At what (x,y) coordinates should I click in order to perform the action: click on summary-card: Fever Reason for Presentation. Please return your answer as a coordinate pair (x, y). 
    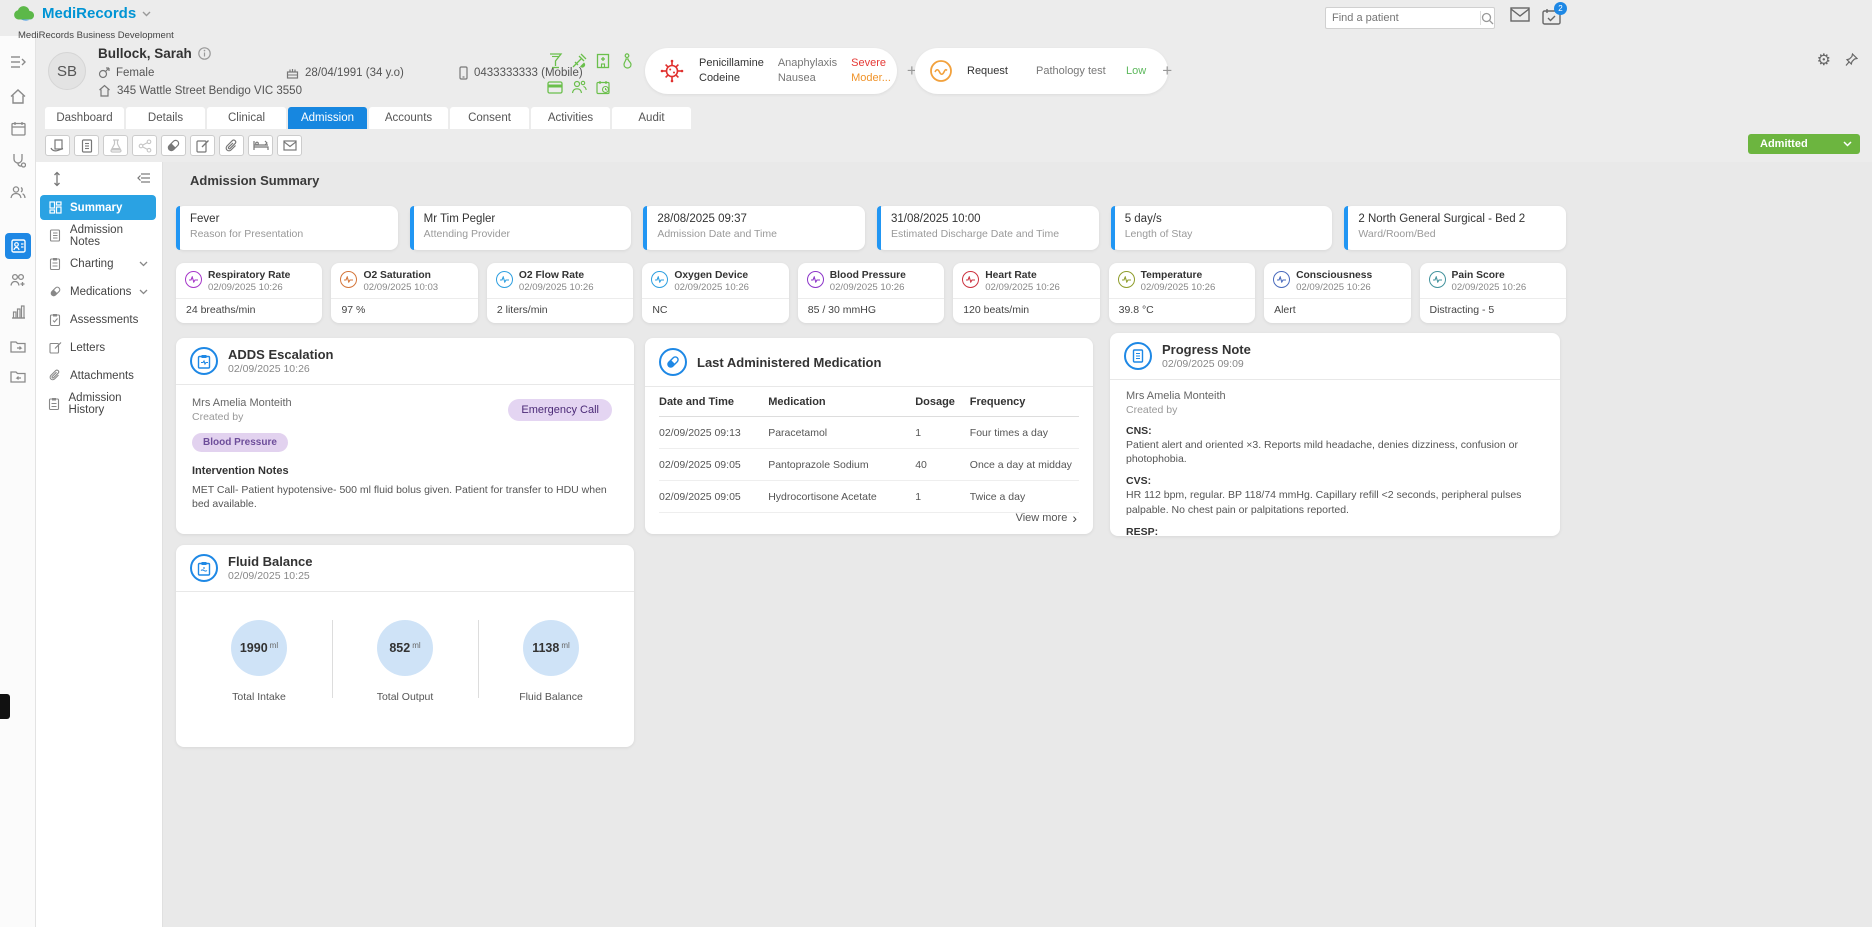
    Looking at the image, I should click on (287, 228).